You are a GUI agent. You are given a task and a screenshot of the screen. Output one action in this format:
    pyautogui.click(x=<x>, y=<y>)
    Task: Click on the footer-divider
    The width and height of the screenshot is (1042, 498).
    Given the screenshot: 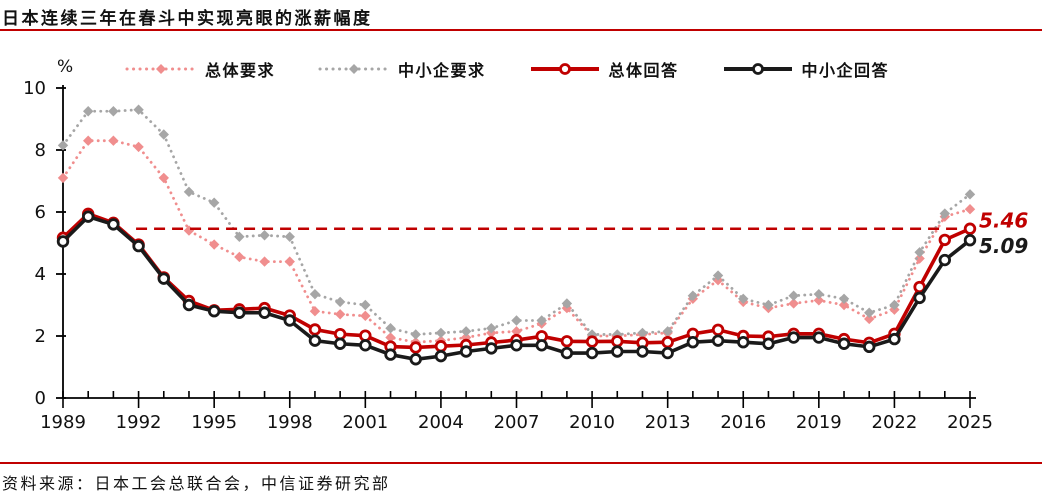 What is the action you would take?
    pyautogui.click(x=521, y=463)
    